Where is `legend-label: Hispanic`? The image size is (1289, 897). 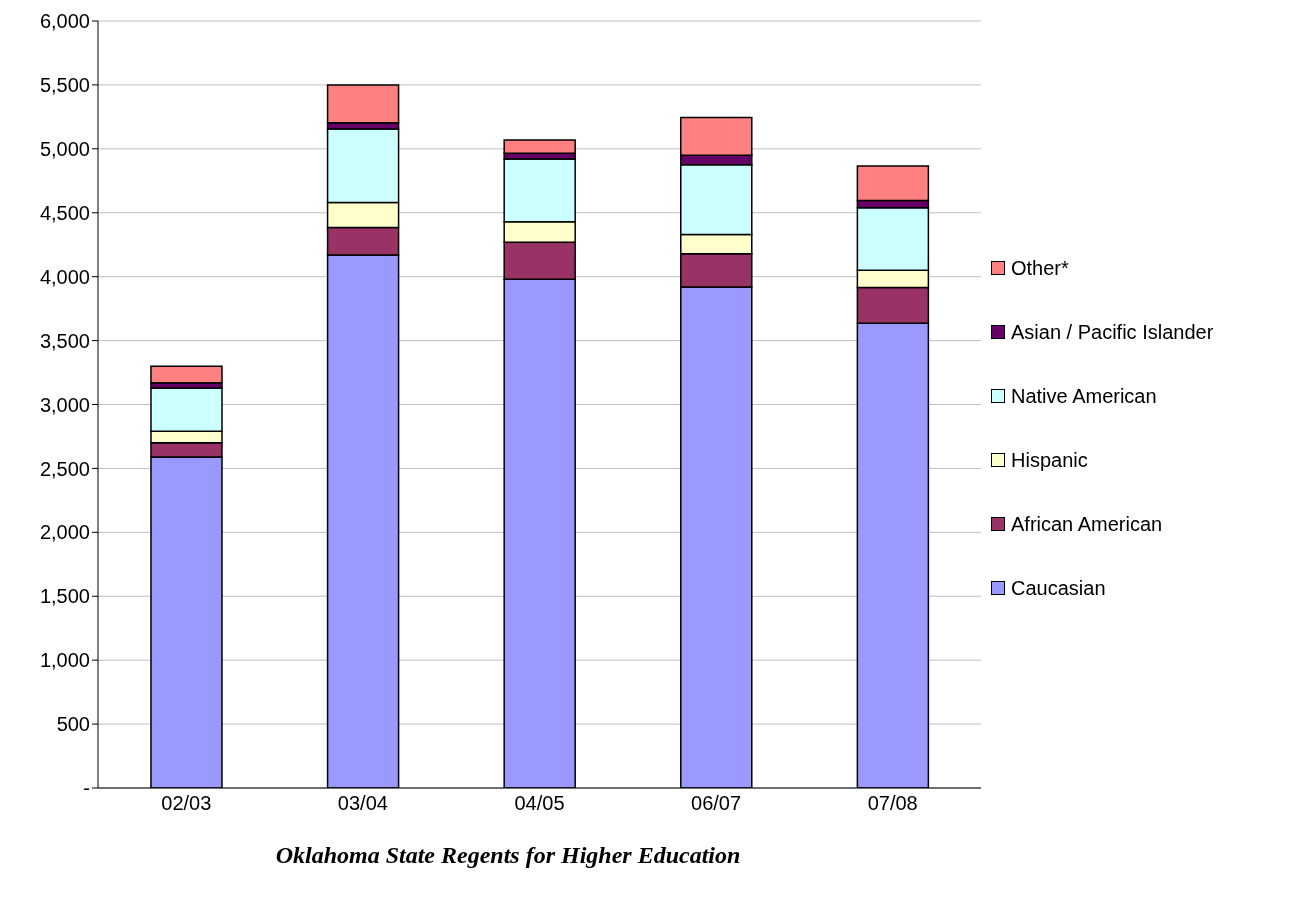 legend-label: Hispanic is located at coordinates (1049, 460).